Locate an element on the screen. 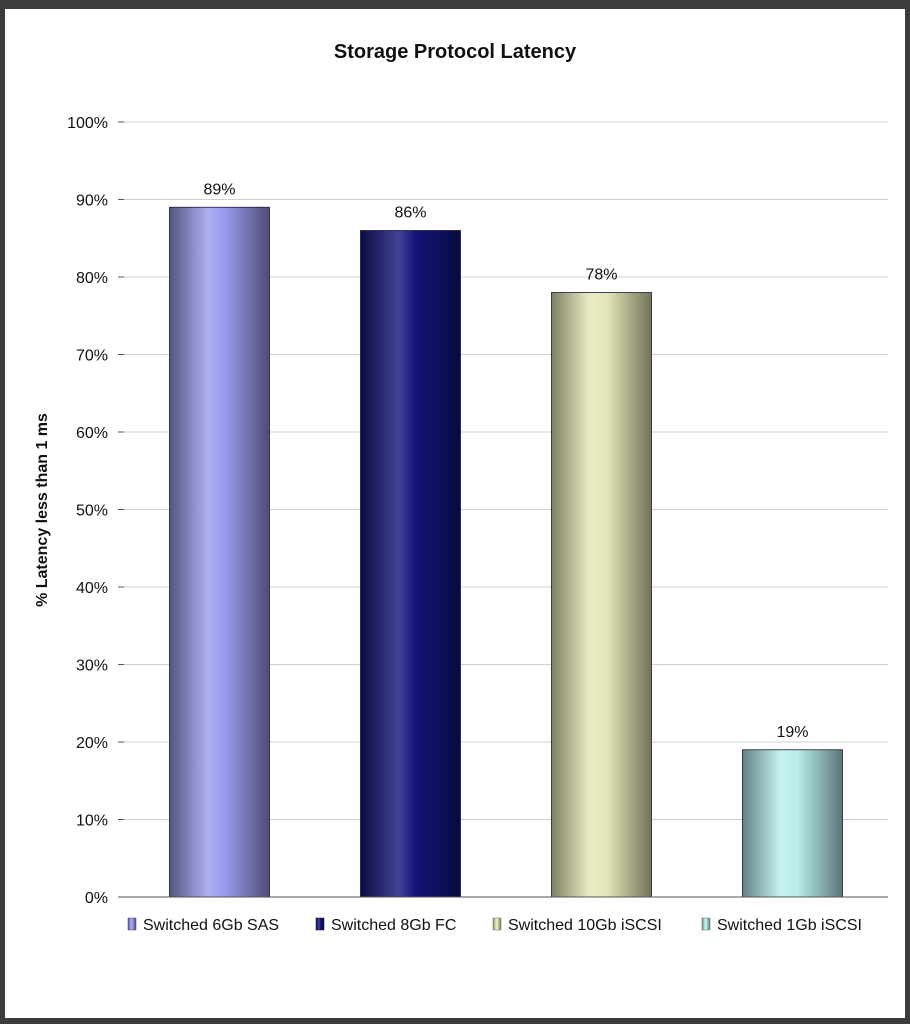 The height and width of the screenshot is (1024, 910). y-tick-label: 20% is located at coordinates (92, 743).